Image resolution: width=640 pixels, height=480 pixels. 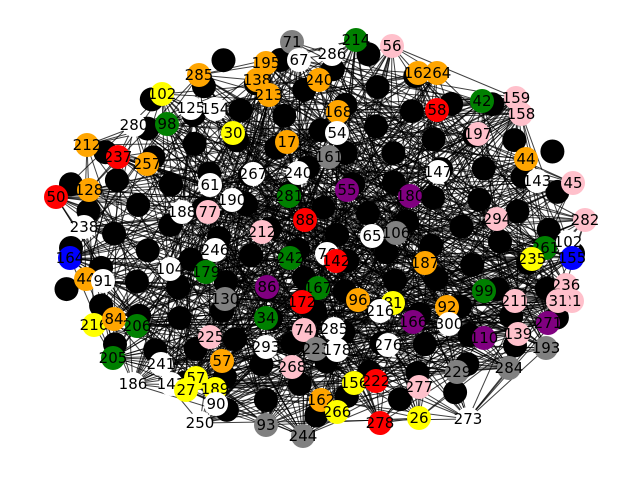 What do you see at coordinates (221, 361) in the screenshot?
I see `node-label: 57` at bounding box center [221, 361].